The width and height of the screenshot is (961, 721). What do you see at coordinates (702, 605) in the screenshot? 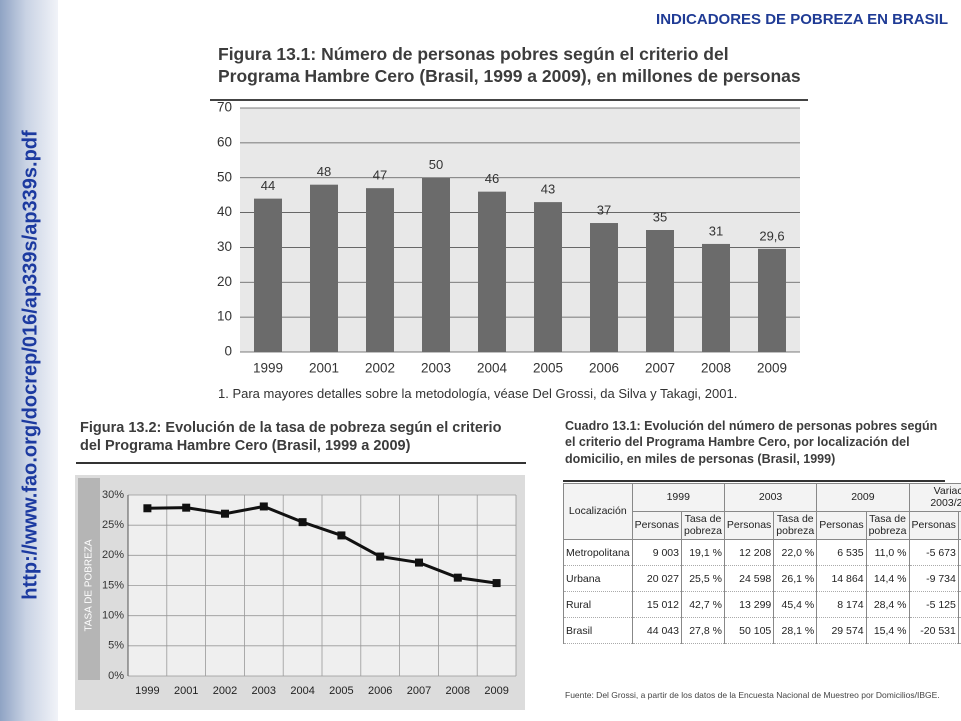
I see `table-cell: 42,7 %` at bounding box center [702, 605].